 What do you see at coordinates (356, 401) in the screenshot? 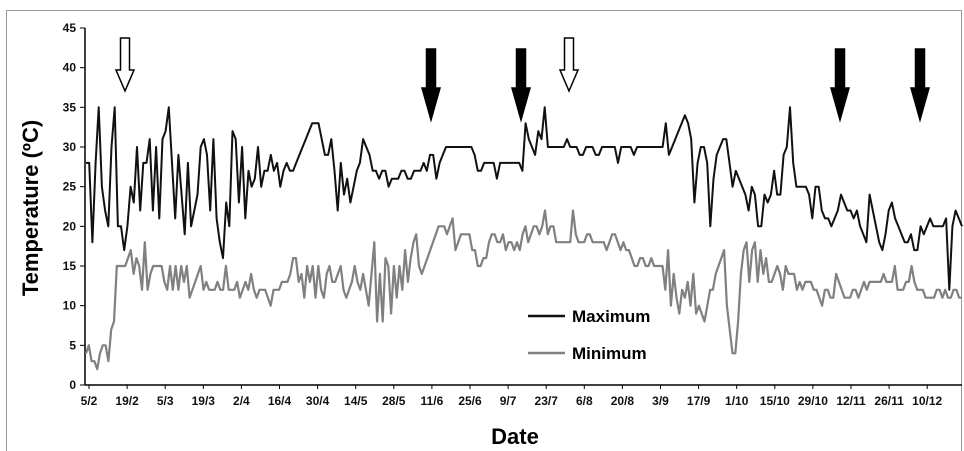
I see `x-tick-label: 14/5` at bounding box center [356, 401].